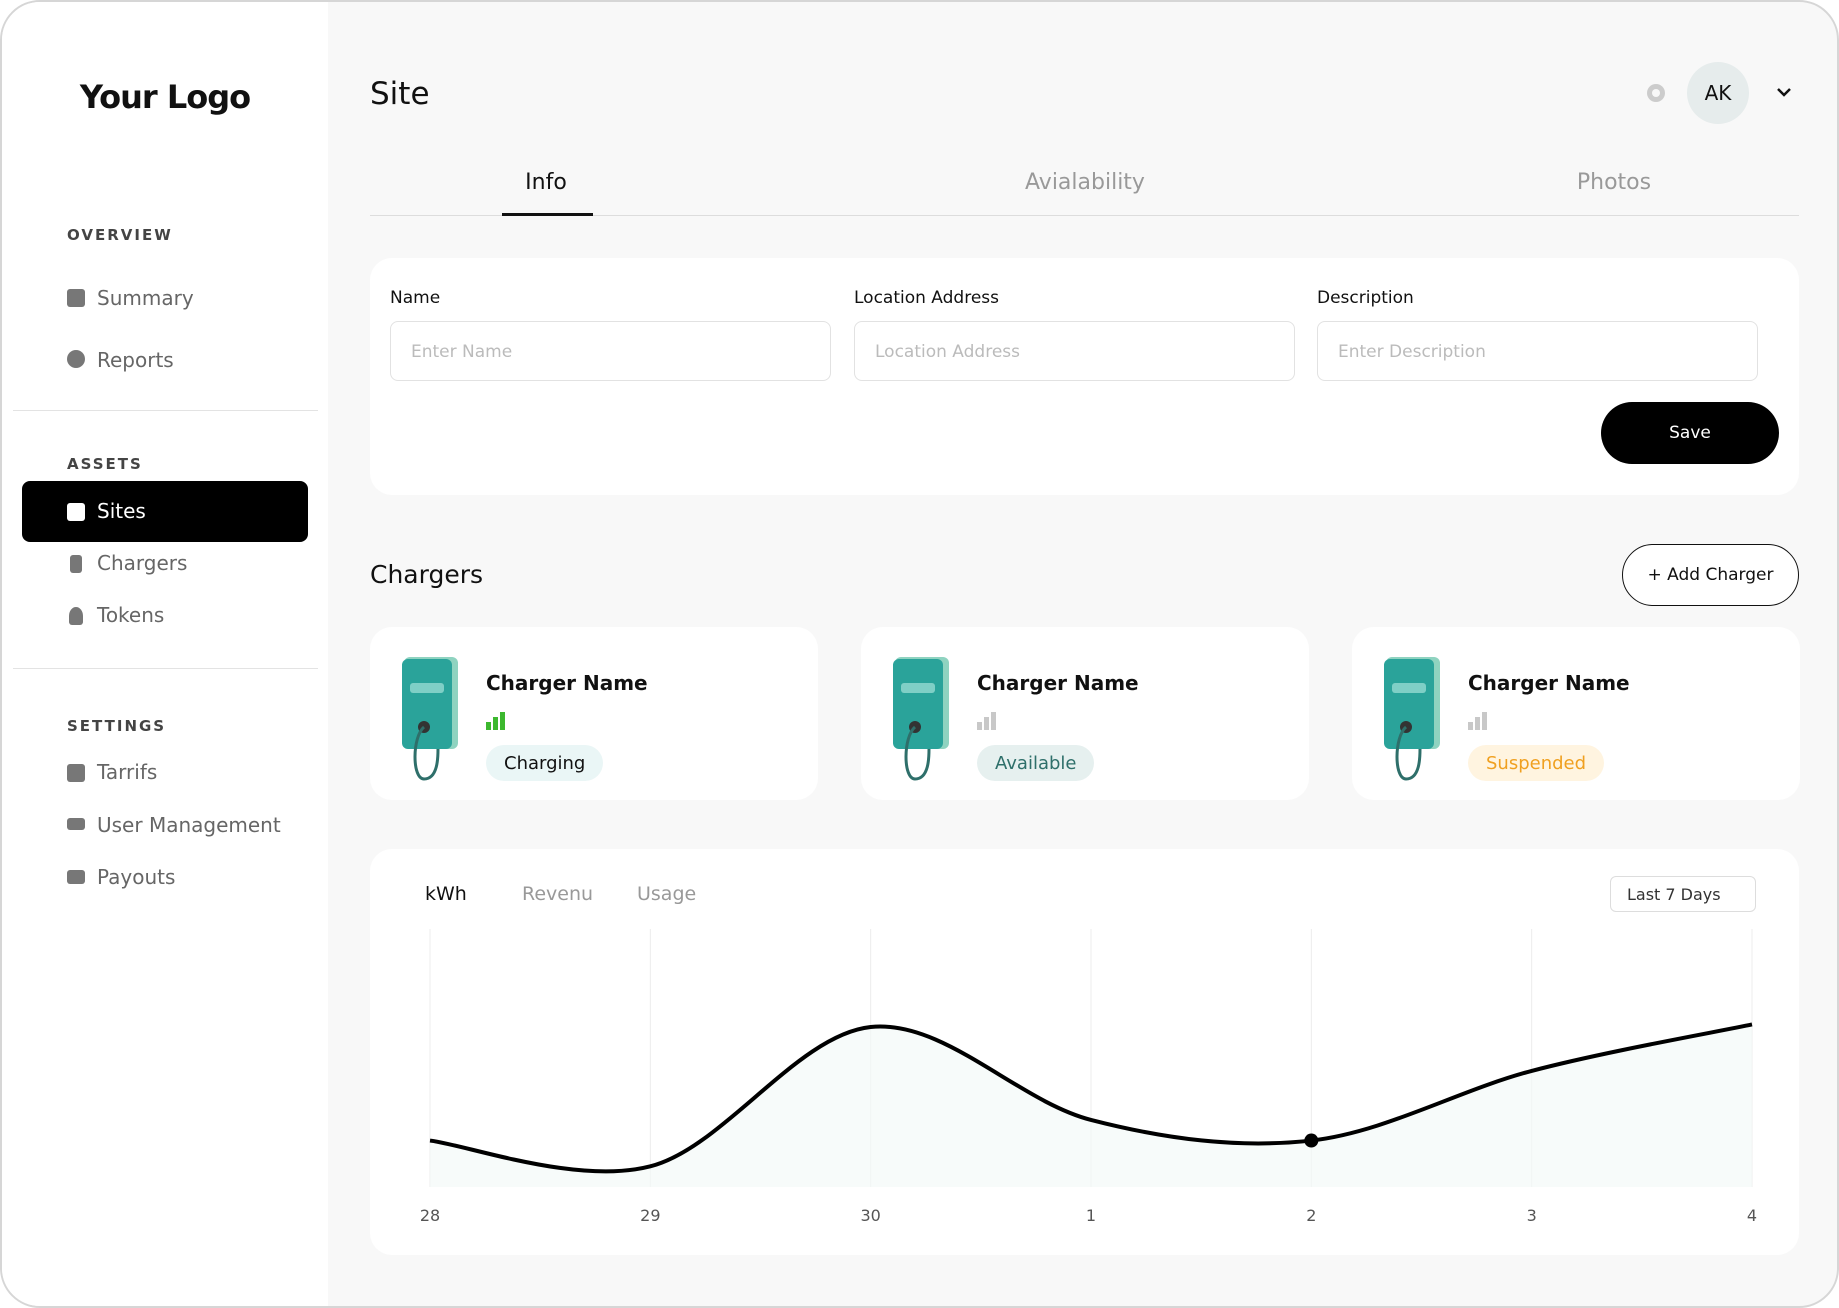 The image size is (1839, 1308). Describe the element at coordinates (127, 772) in the screenshot. I see `nav-item: Tarrifs` at that location.